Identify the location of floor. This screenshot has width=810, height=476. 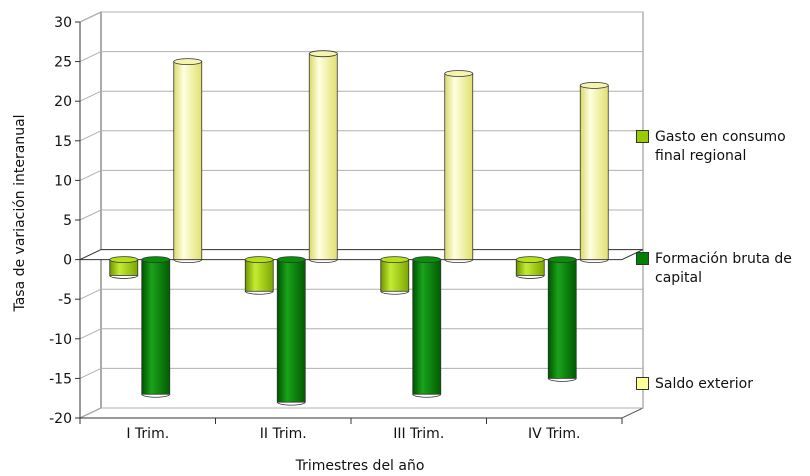
(361, 413).